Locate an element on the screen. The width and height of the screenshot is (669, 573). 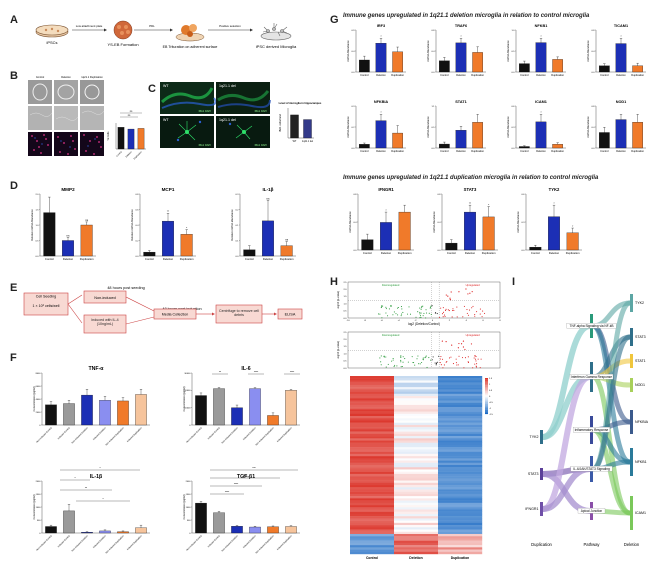
right-gene-label: TYK2 is located at coordinates (639, 303).